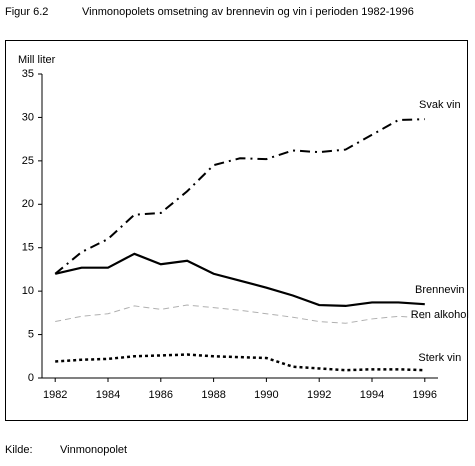 This screenshot has height=466, width=475. What do you see at coordinates (31, 378) in the screenshot?
I see `y-tick-label: 0` at bounding box center [31, 378].